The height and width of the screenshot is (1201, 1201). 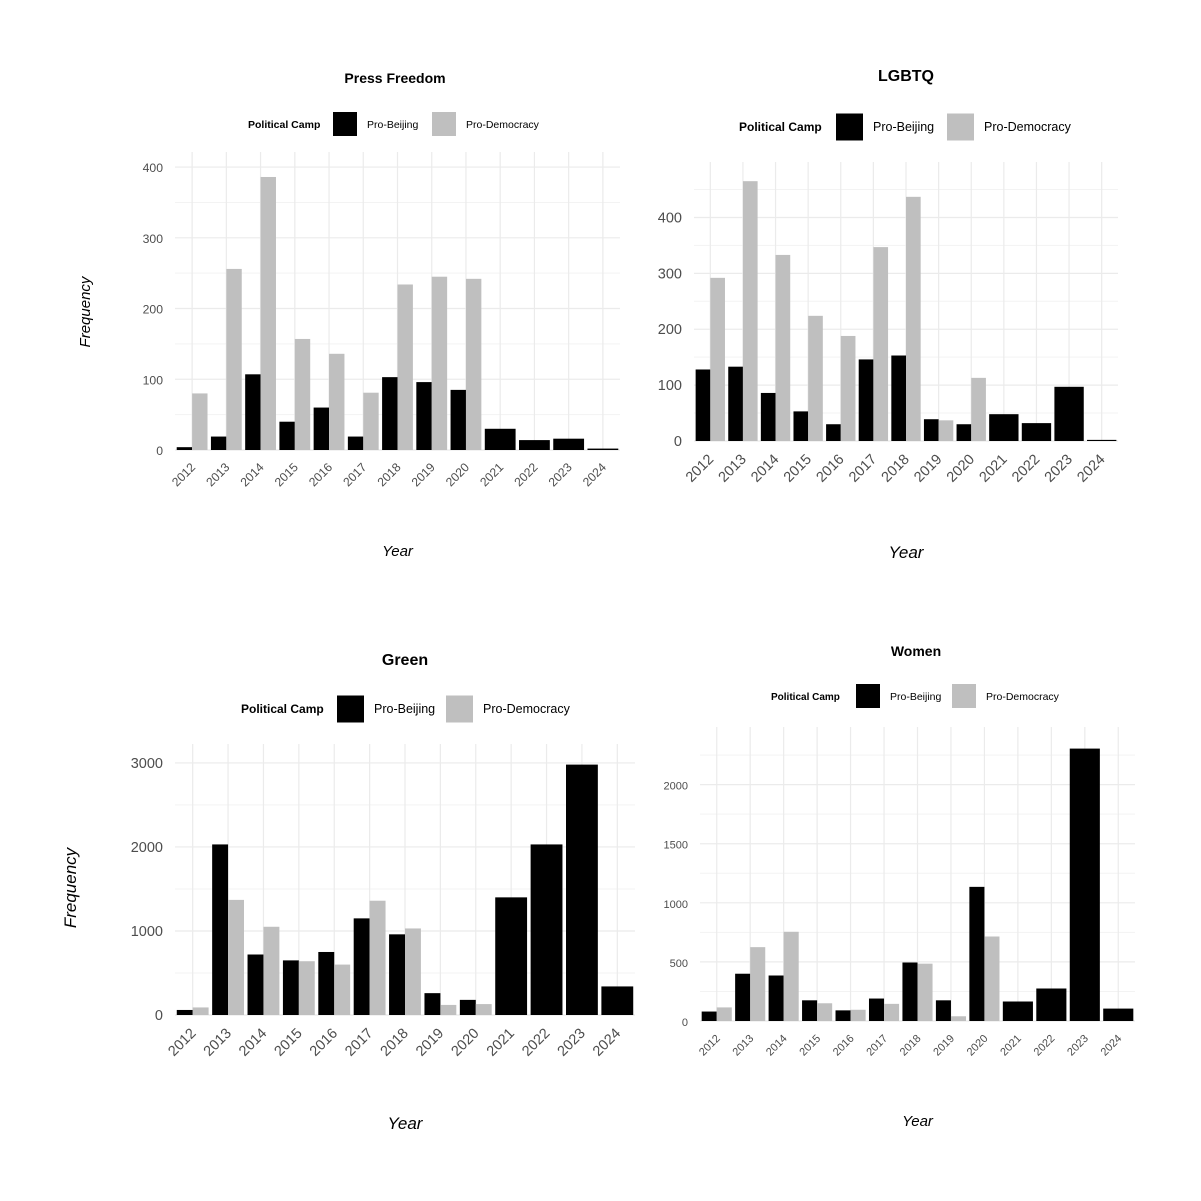 I want to click on y-tick-label: 100, so click(x=670, y=386).